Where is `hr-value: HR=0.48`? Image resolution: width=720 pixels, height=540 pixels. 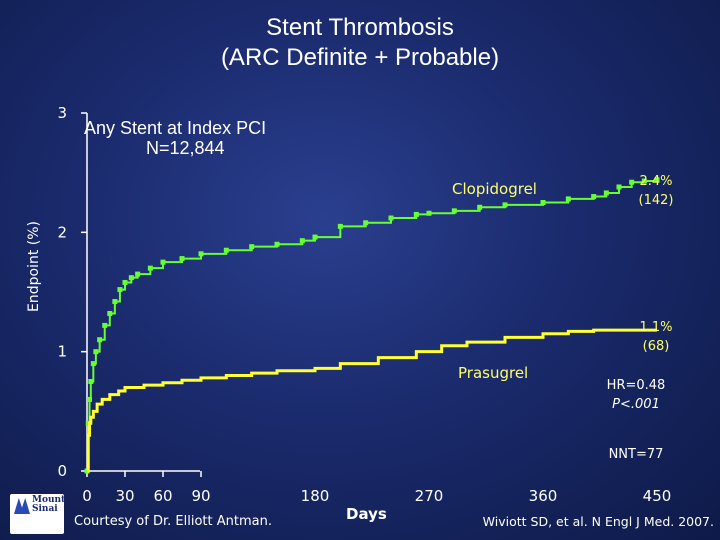
hr-value: HR=0.48 is located at coordinates (636, 385).